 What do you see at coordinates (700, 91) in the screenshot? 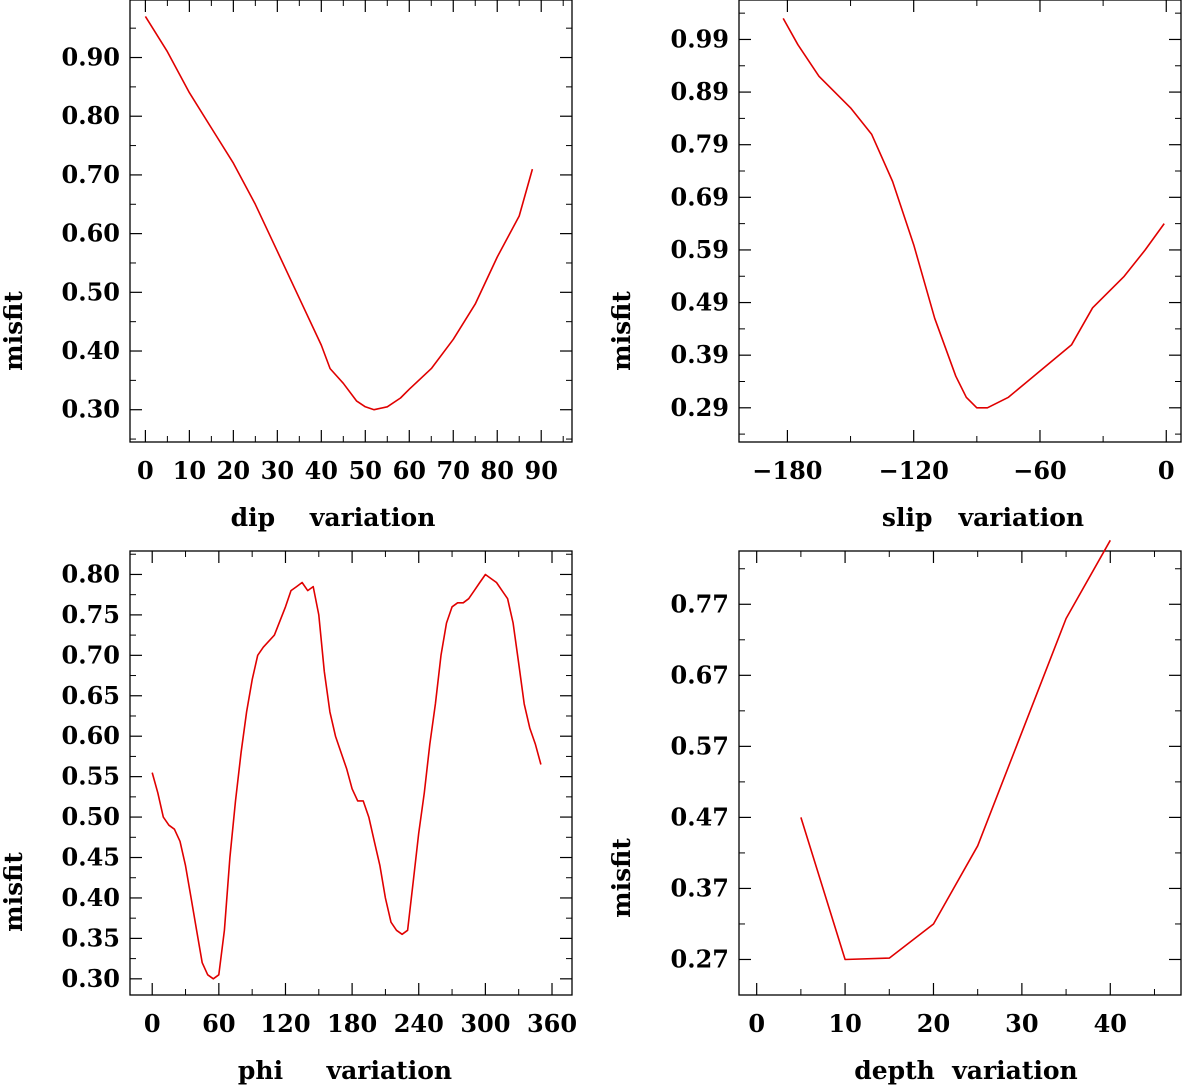
I see `y-tick-label: 0.89` at bounding box center [700, 91].